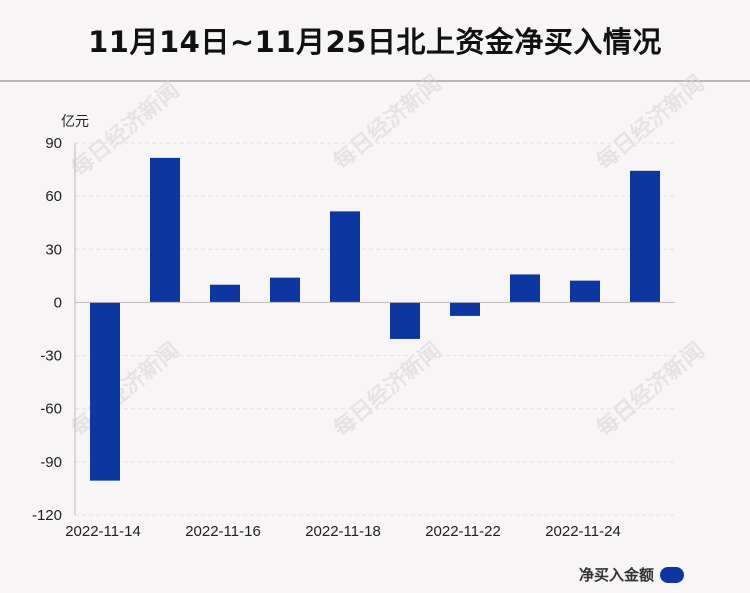  What do you see at coordinates (75, 122) in the screenshot?
I see `y-axis-unit: 亿元` at bounding box center [75, 122].